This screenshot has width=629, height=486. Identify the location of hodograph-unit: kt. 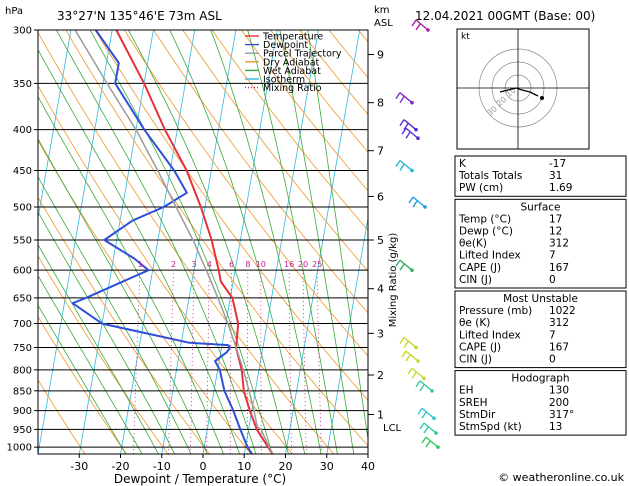
(465, 37).